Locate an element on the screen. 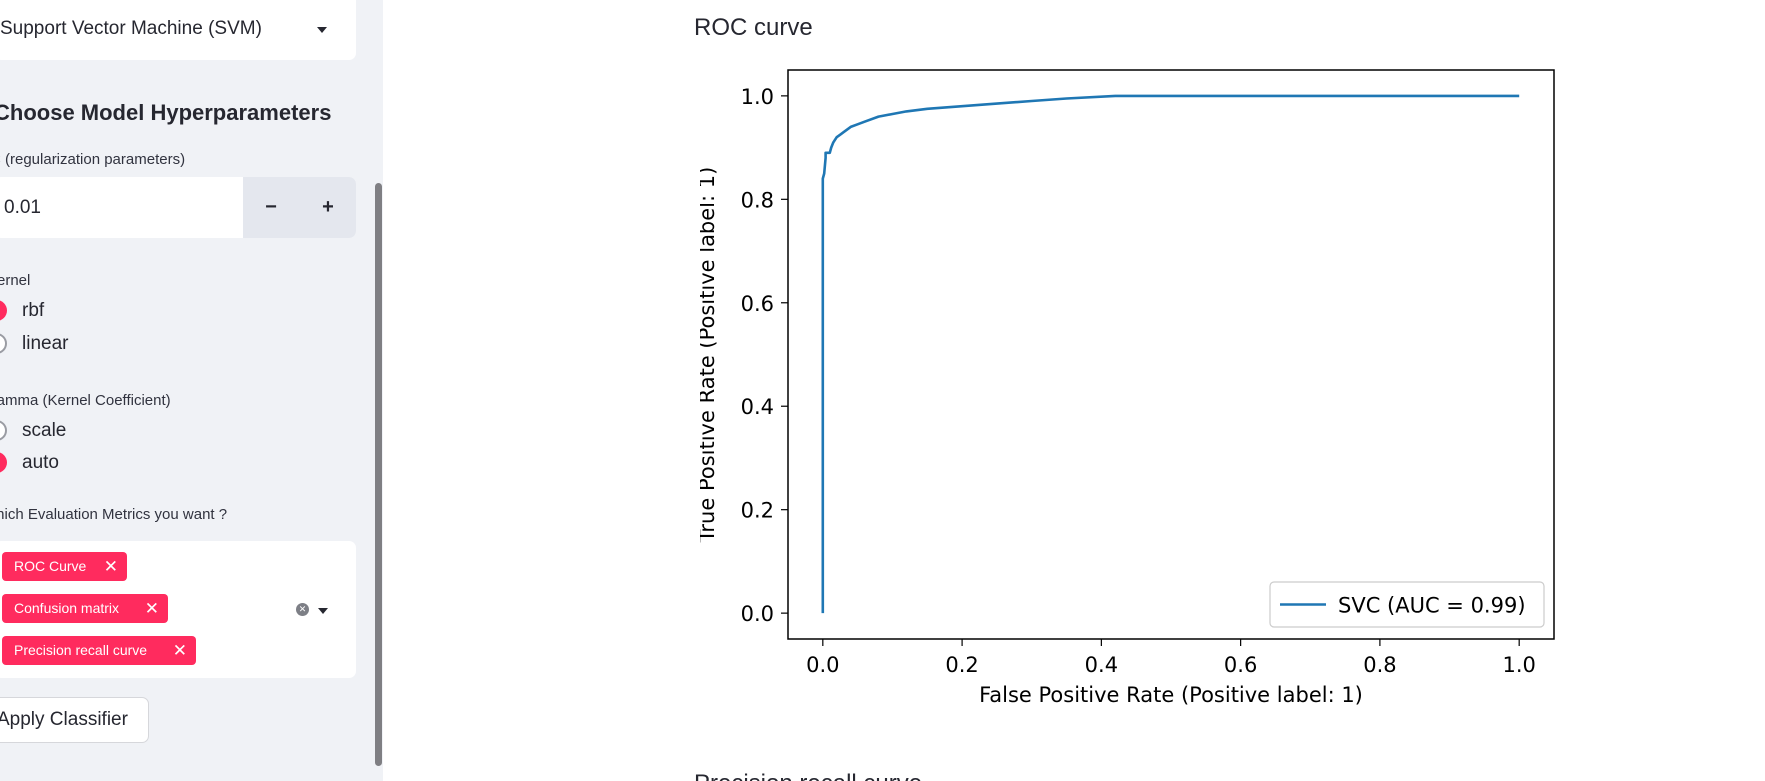  increment-button: + is located at coordinates (328, 207).